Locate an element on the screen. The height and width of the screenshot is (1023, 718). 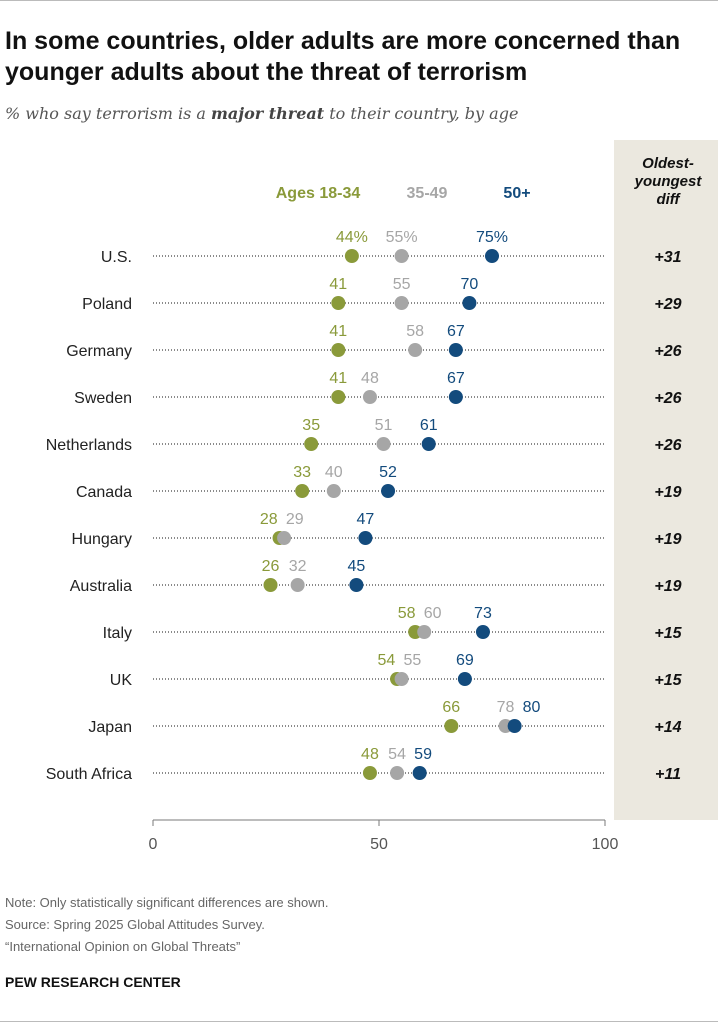
table-row: Italy 58 60 73 +15 is located at coordinates (393, 623).